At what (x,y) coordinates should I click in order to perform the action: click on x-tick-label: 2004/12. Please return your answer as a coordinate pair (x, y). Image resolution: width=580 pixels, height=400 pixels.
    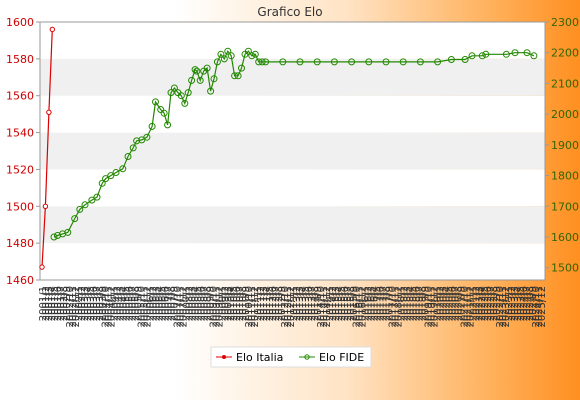
    Looking at the image, I should click on (112, 307).